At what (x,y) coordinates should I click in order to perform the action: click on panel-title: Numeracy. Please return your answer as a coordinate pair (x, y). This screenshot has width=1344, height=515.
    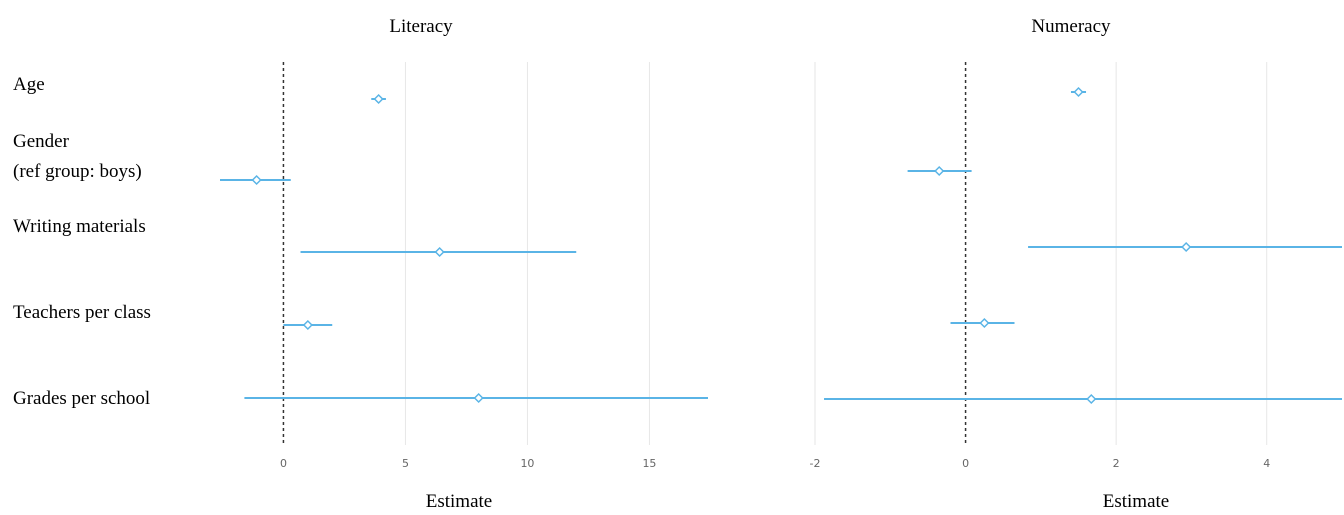
    Looking at the image, I should click on (1071, 26).